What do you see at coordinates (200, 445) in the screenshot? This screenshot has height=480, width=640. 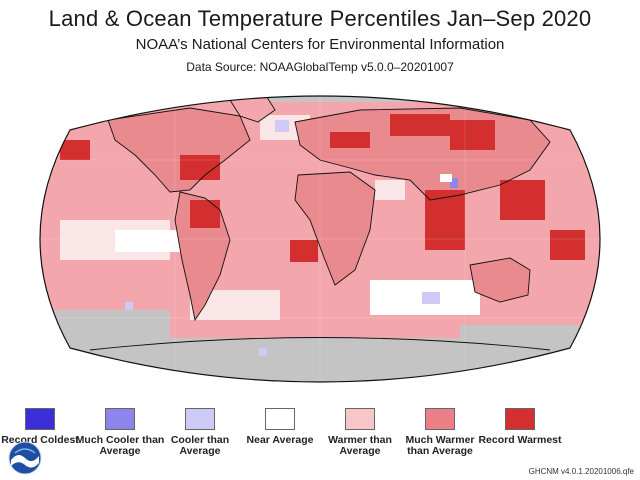 I see `legend-label: Cooler than Average` at bounding box center [200, 445].